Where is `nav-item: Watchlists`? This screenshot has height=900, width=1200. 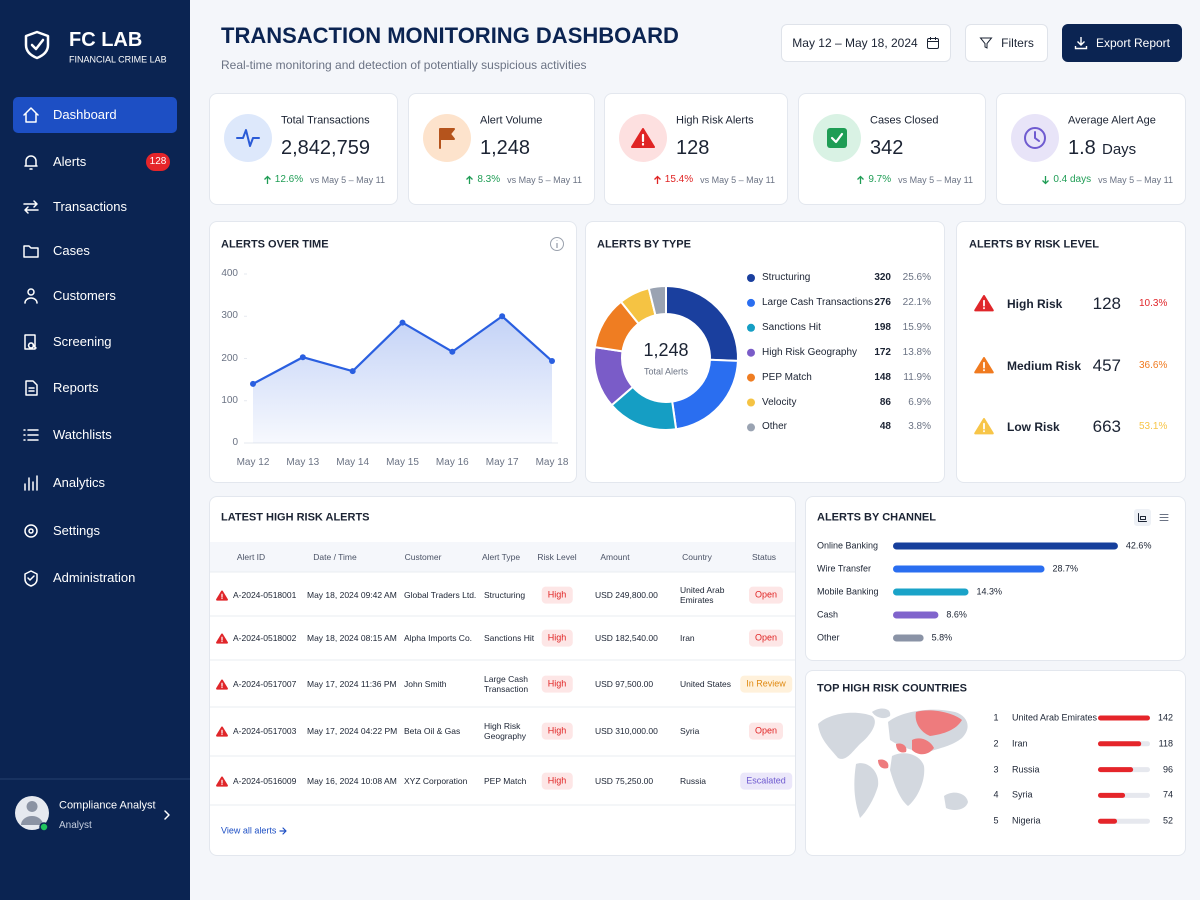 nav-item: Watchlists is located at coordinates (82, 435).